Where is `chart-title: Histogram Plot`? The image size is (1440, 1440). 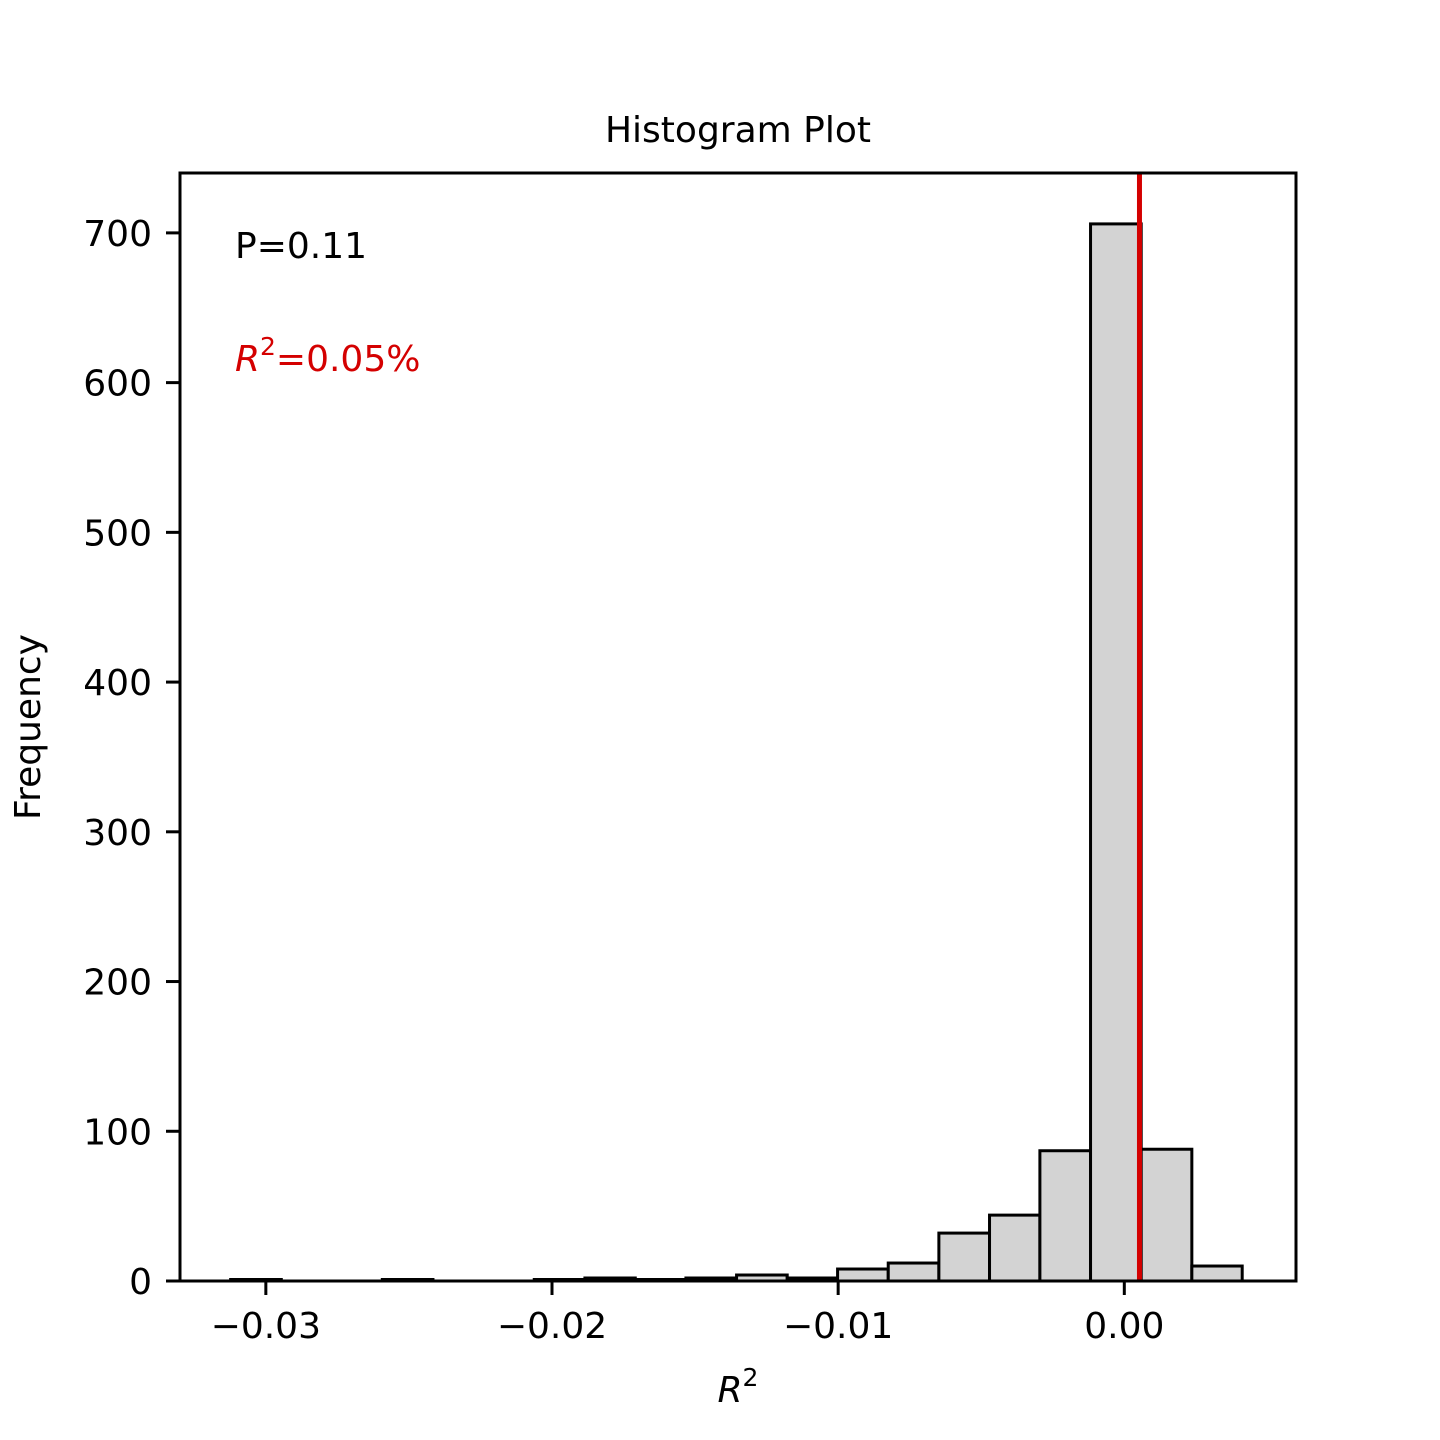
chart-title: Histogram Plot is located at coordinates (738, 130).